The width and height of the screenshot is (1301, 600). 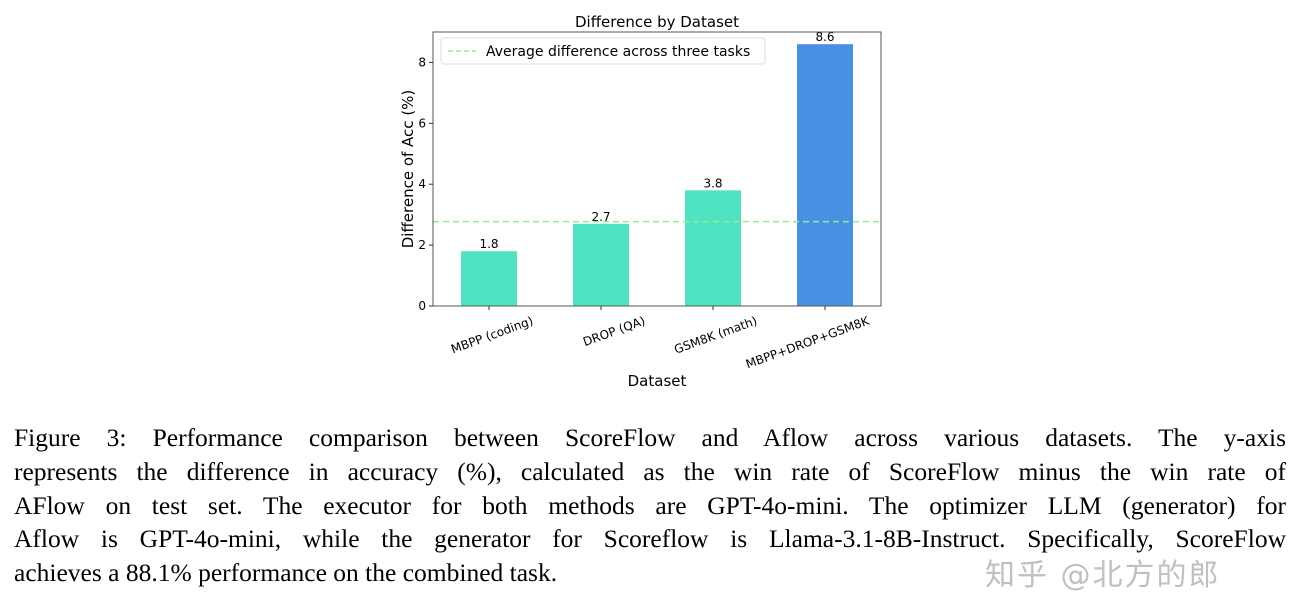 I want to click on y-tick-label: 4, so click(x=422, y=184).